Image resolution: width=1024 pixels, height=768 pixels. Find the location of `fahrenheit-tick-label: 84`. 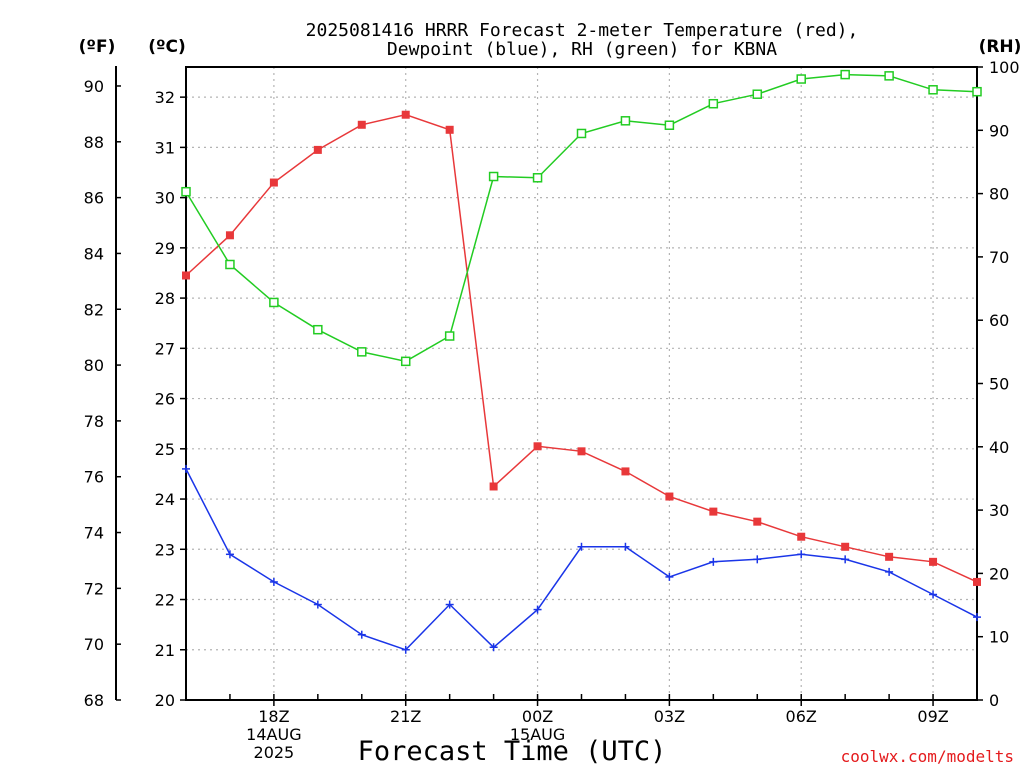

fahrenheit-tick-label: 84 is located at coordinates (94, 253).